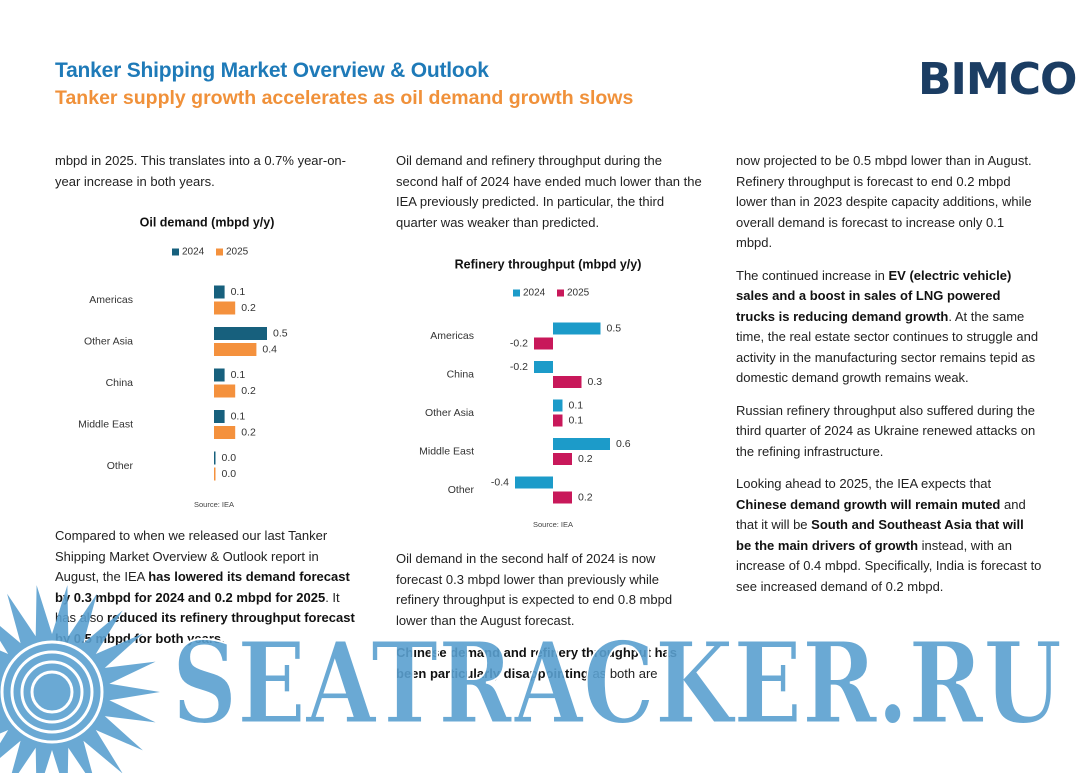  What do you see at coordinates (500, 482) in the screenshot?
I see `value-label: -0.4` at bounding box center [500, 482].